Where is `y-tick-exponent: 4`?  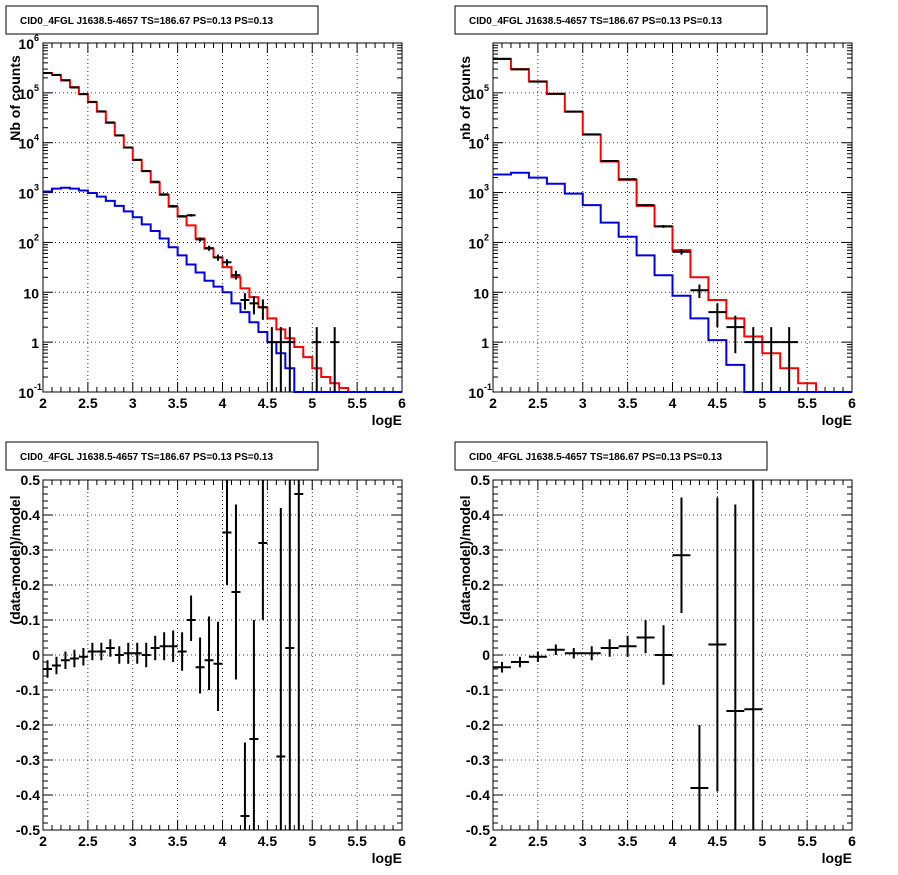 y-tick-exponent: 4 is located at coordinates (36, 138).